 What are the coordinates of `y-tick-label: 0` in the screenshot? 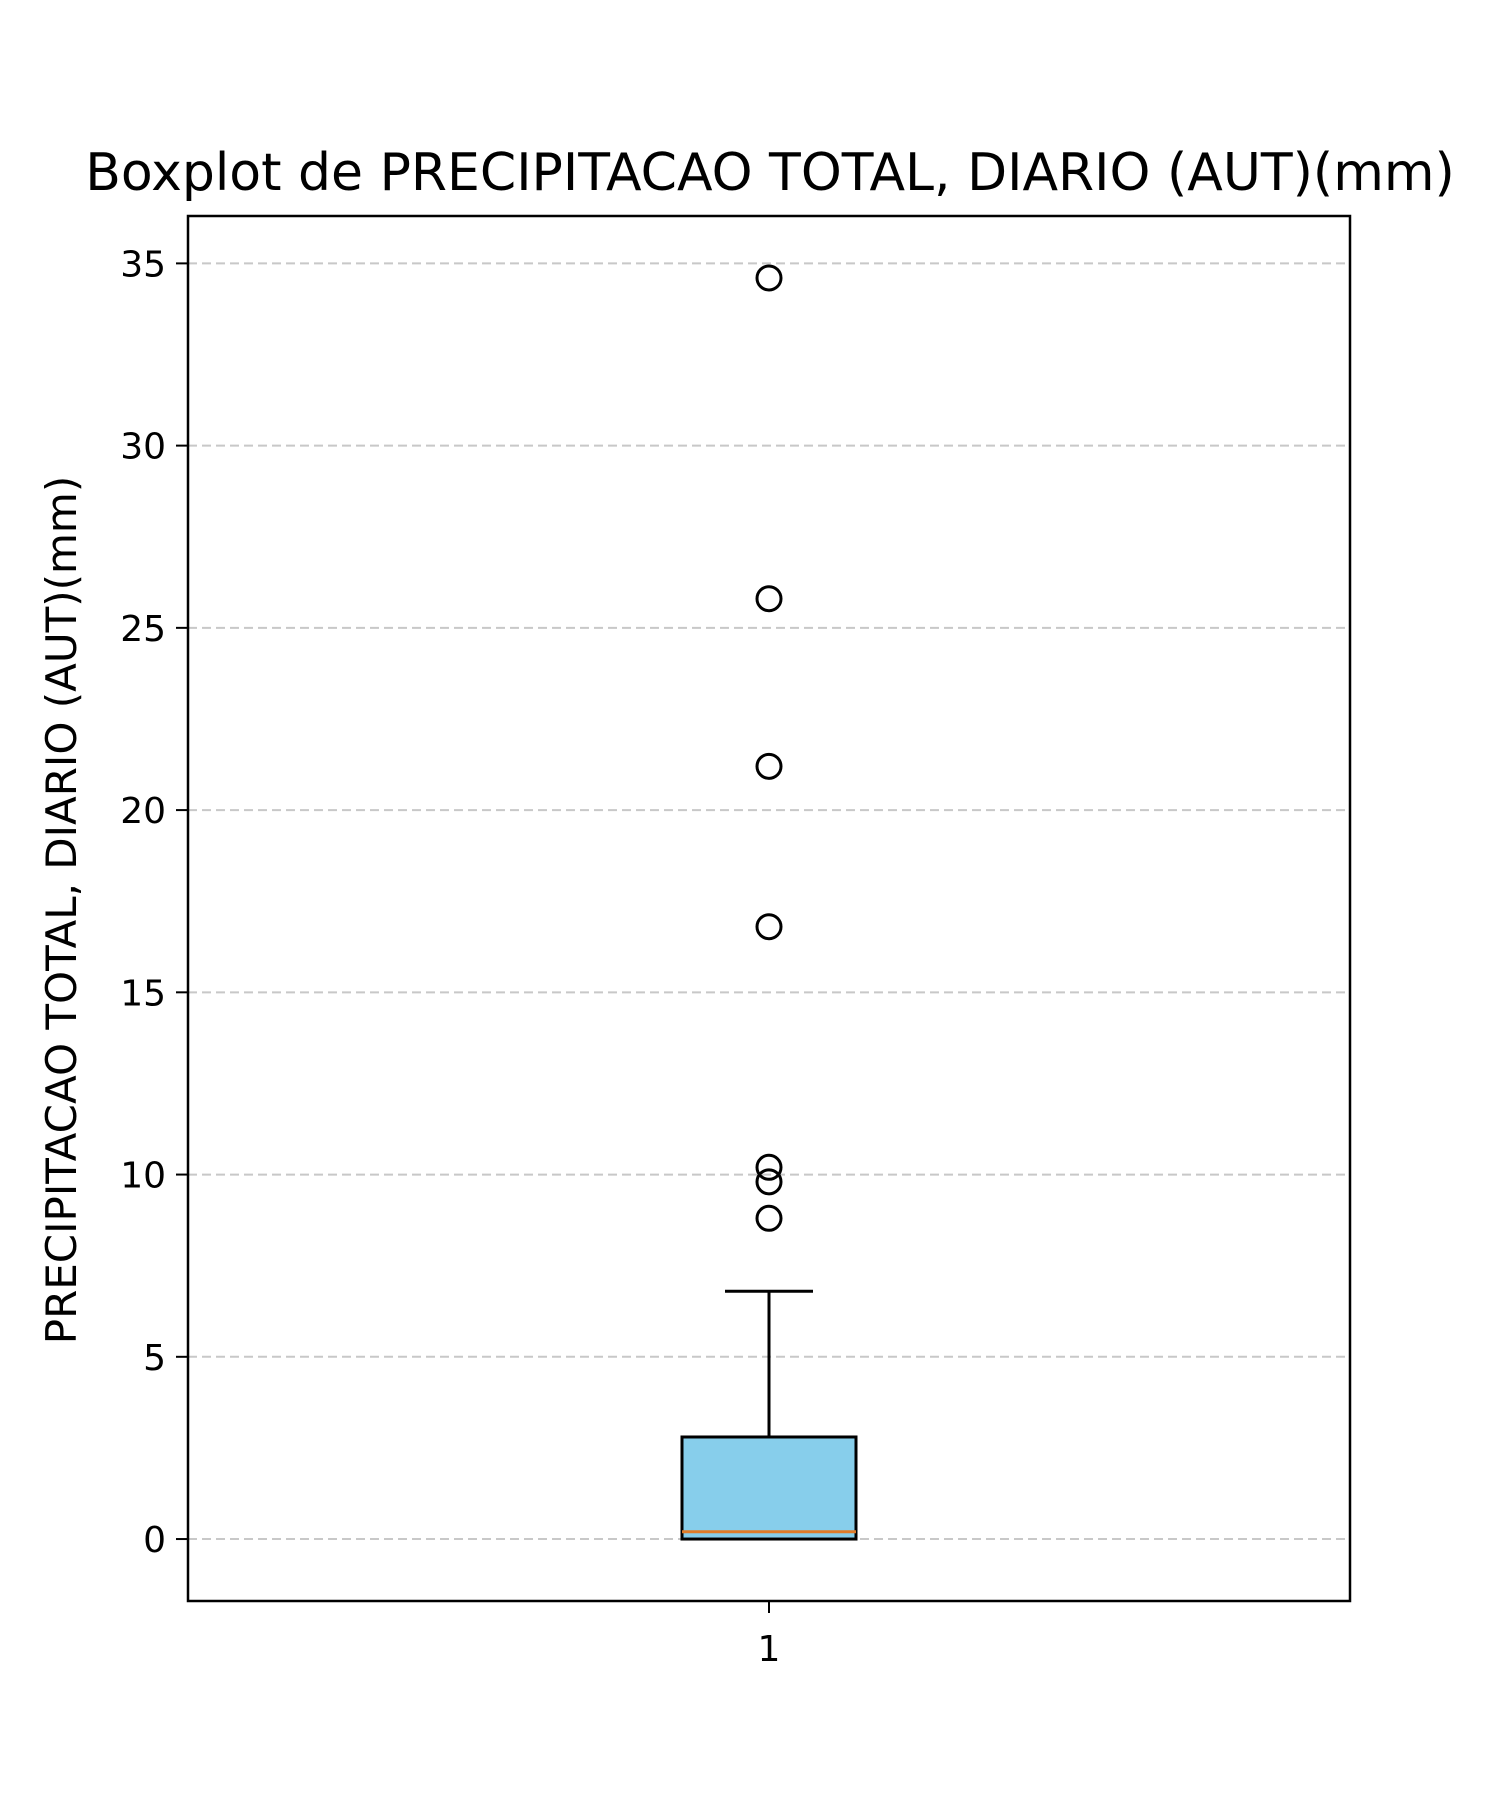 It's located at (154, 1540).